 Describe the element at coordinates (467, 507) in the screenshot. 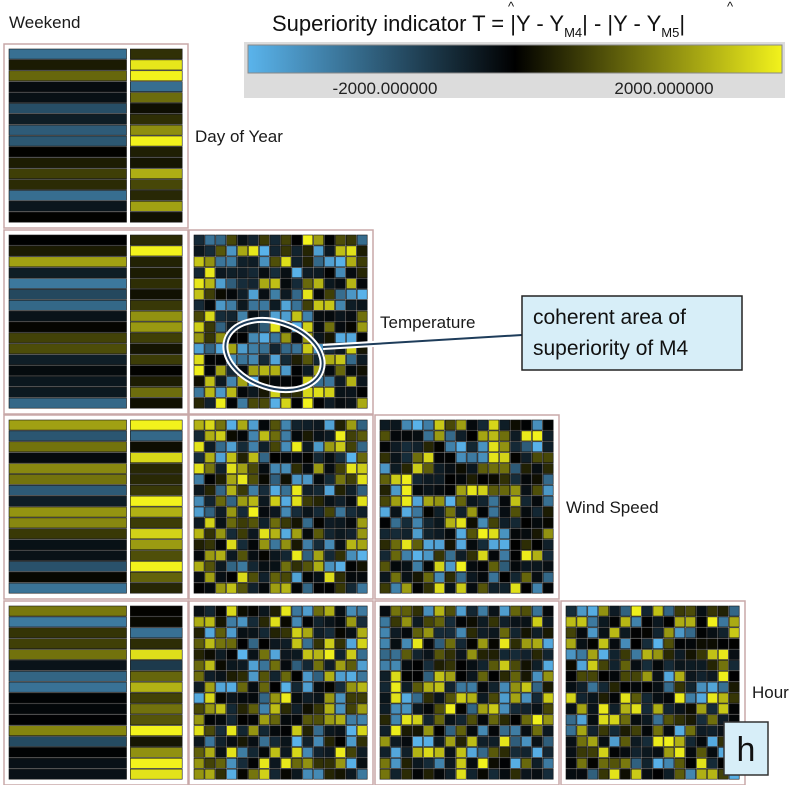

I see `panel-temperature-vs-wind-speed` at that location.